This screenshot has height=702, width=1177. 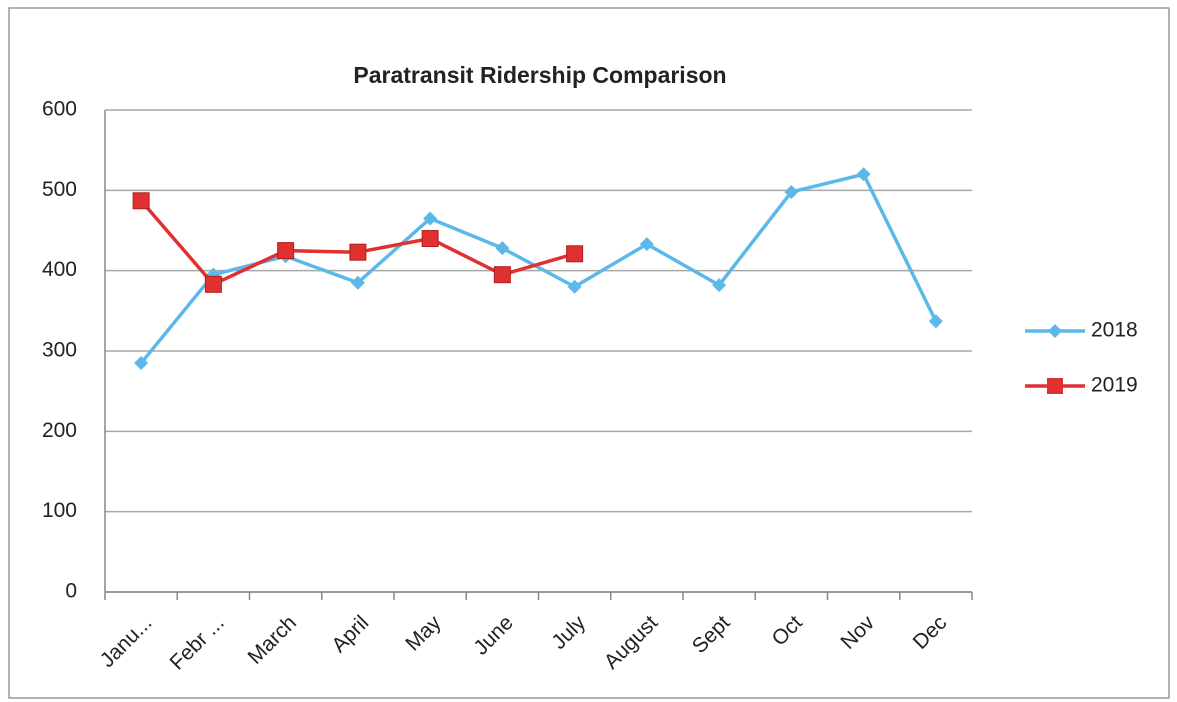 I want to click on y-tick-label: 300, so click(x=59, y=350).